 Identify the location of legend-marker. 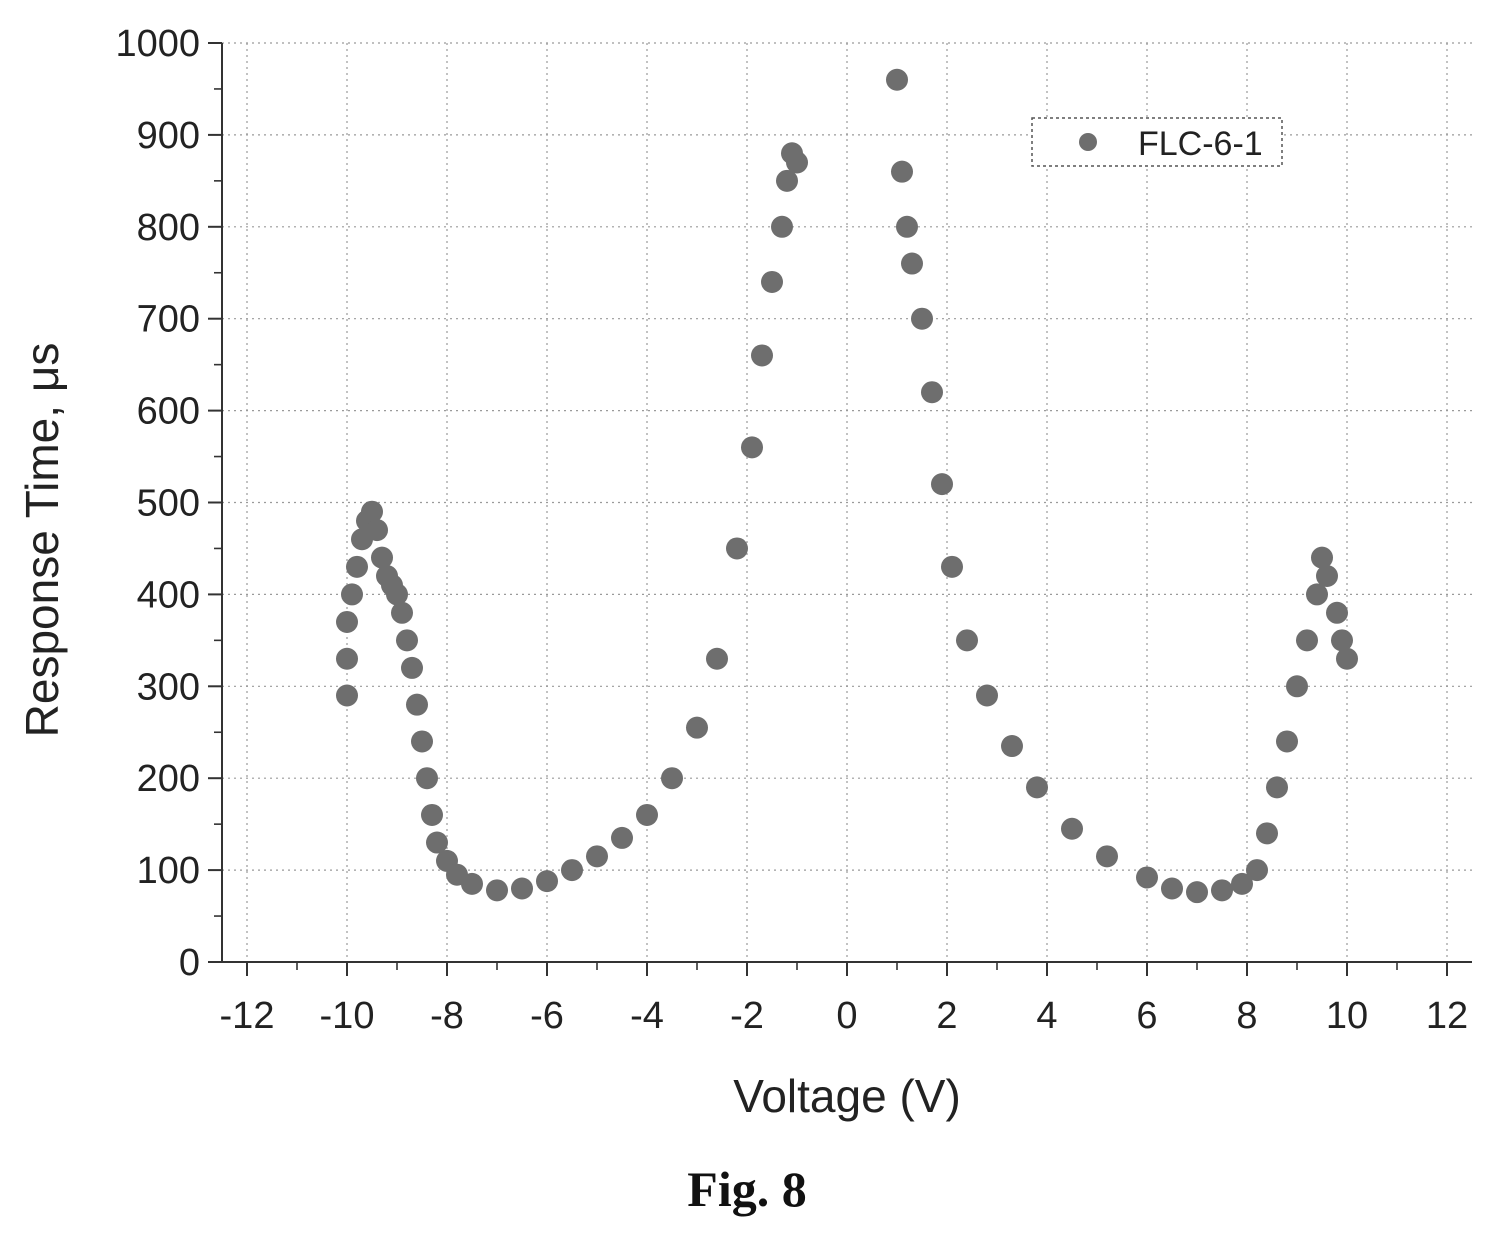
(1088, 142).